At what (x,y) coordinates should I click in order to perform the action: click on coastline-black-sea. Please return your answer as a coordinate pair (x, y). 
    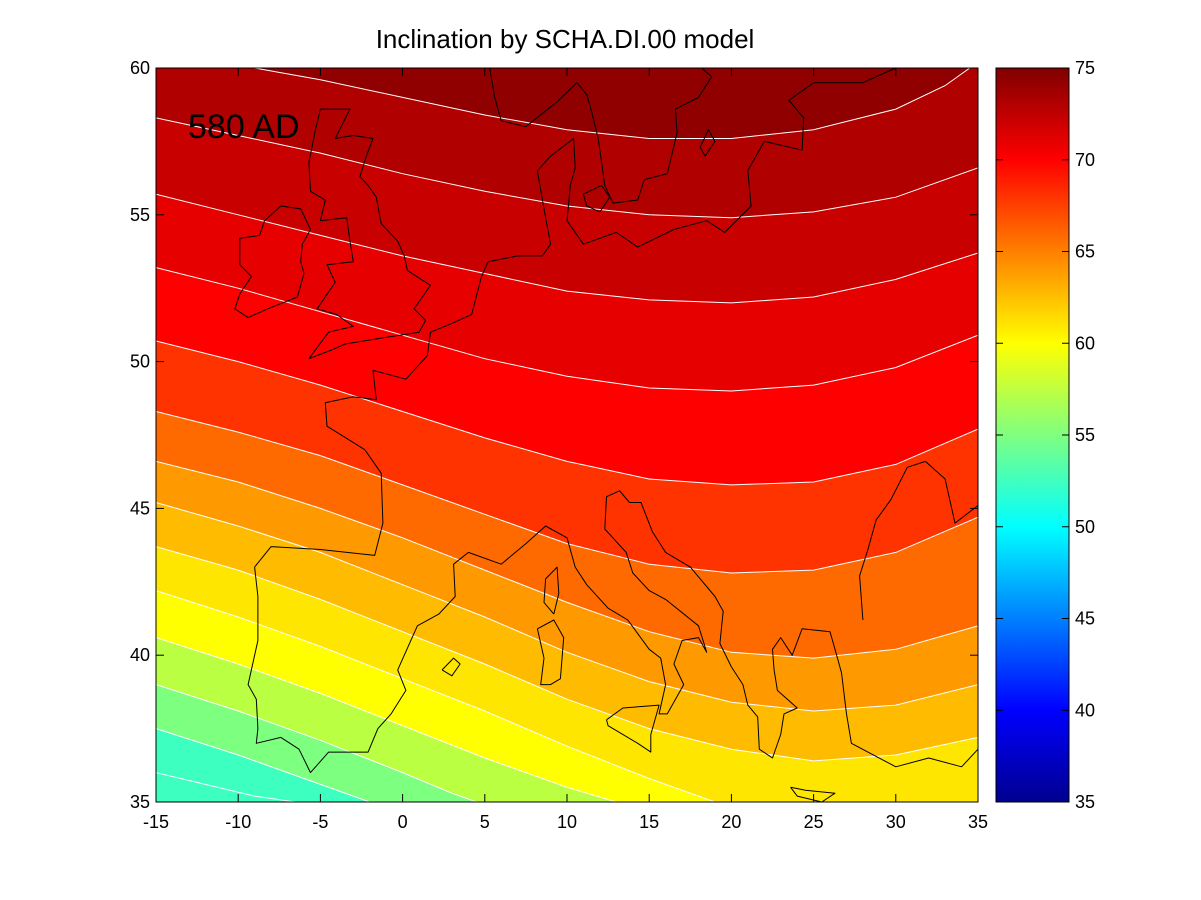
    Looking at the image, I should click on (918, 540).